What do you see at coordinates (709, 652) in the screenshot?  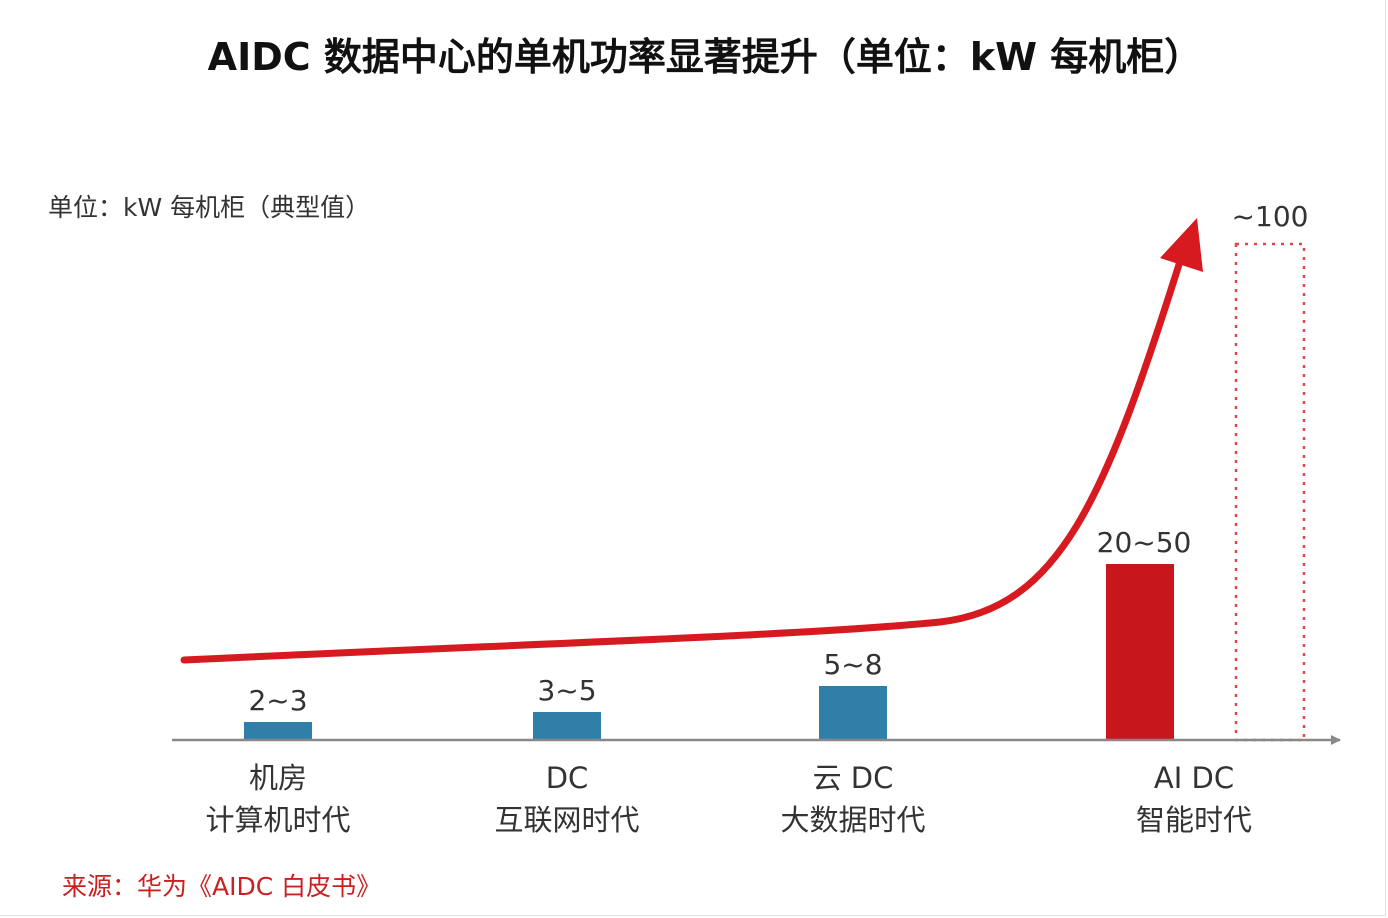 I see `bars-group` at bounding box center [709, 652].